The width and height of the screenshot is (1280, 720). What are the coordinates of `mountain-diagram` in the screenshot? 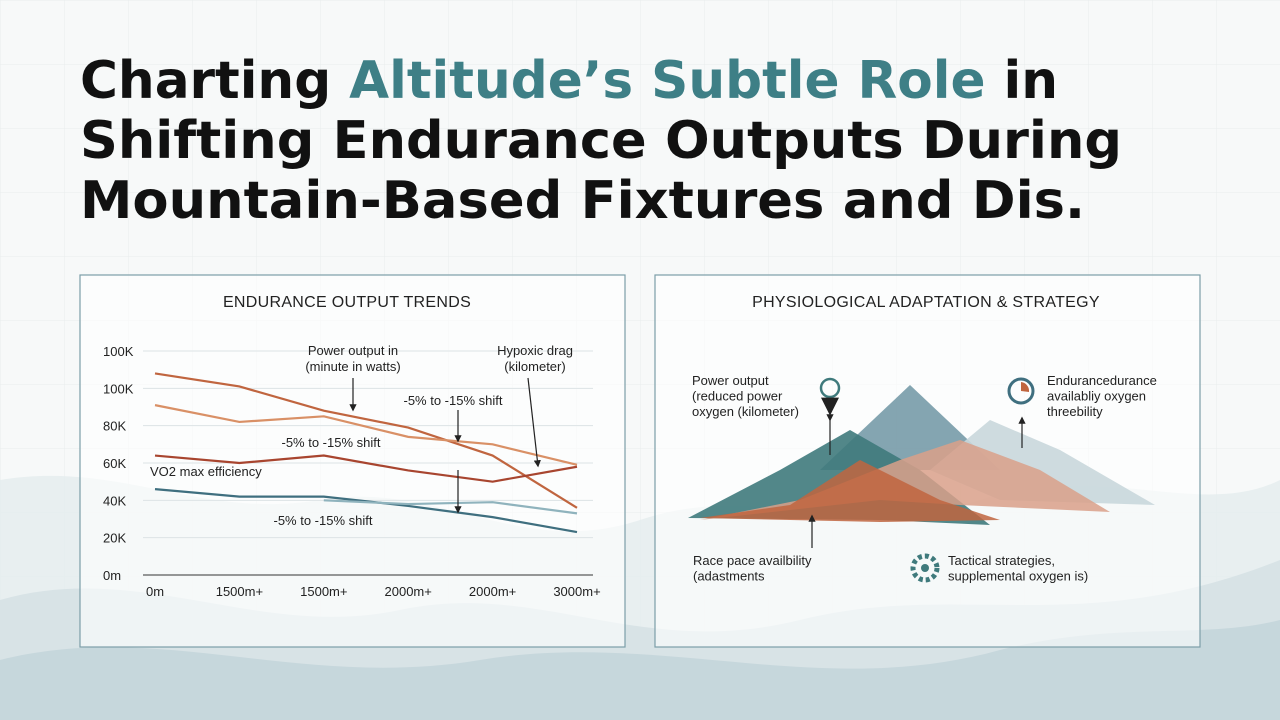 It's located at (921, 480).